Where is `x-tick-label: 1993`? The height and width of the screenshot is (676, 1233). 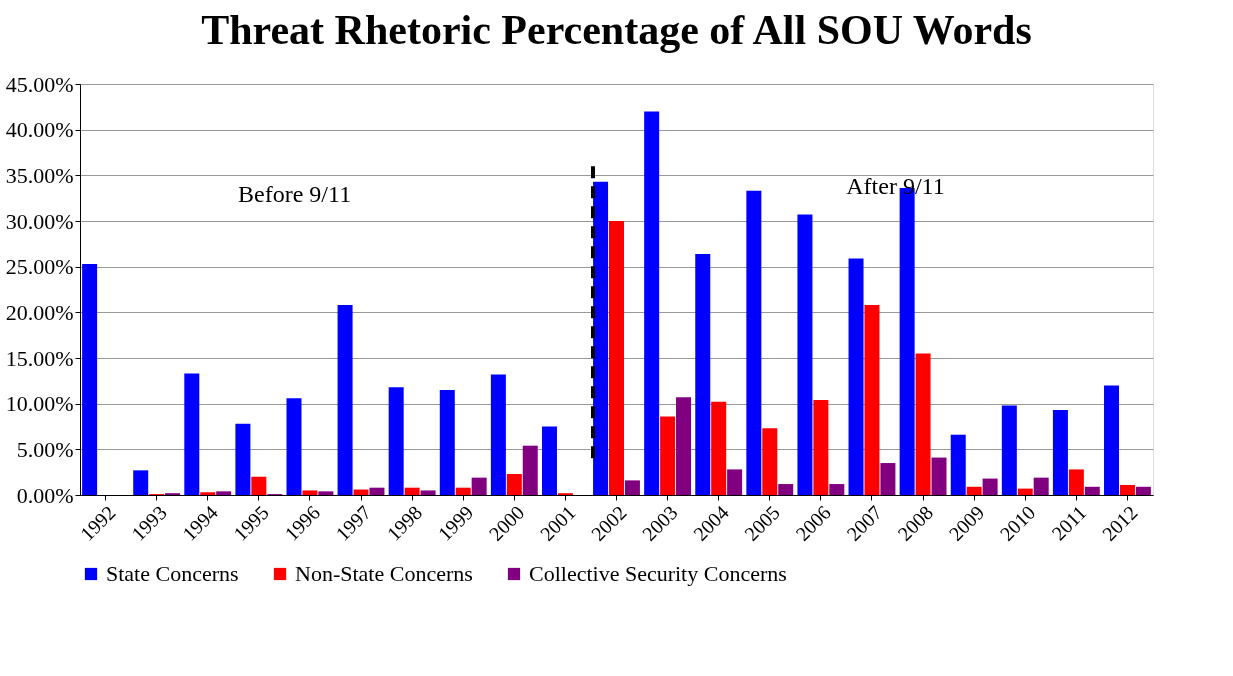
x-tick-label: 1993 is located at coordinates (148, 523).